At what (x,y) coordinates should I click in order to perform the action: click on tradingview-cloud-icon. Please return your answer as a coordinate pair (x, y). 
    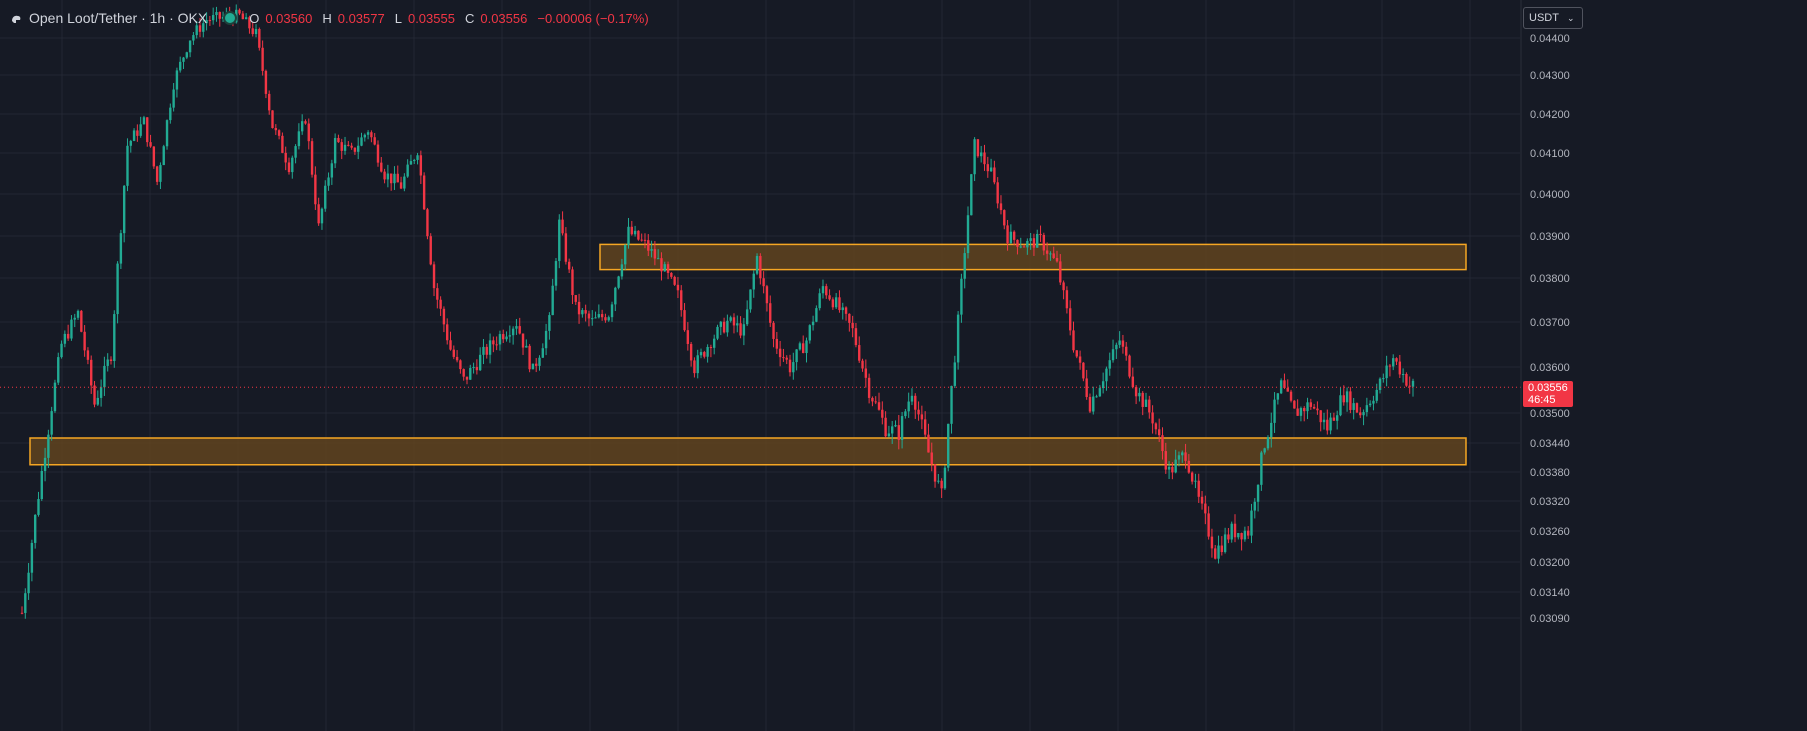
    Looking at the image, I should click on (16, 19).